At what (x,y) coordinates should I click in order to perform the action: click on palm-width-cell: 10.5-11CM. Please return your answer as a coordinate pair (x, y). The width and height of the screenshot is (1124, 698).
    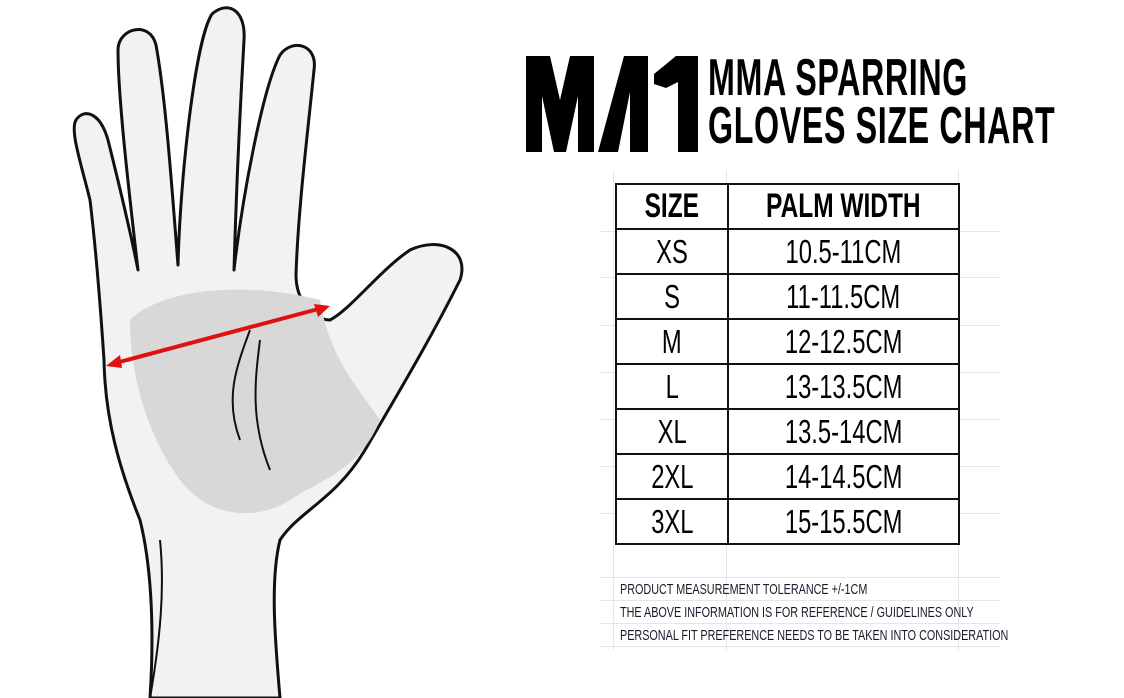
    Looking at the image, I should click on (843, 251).